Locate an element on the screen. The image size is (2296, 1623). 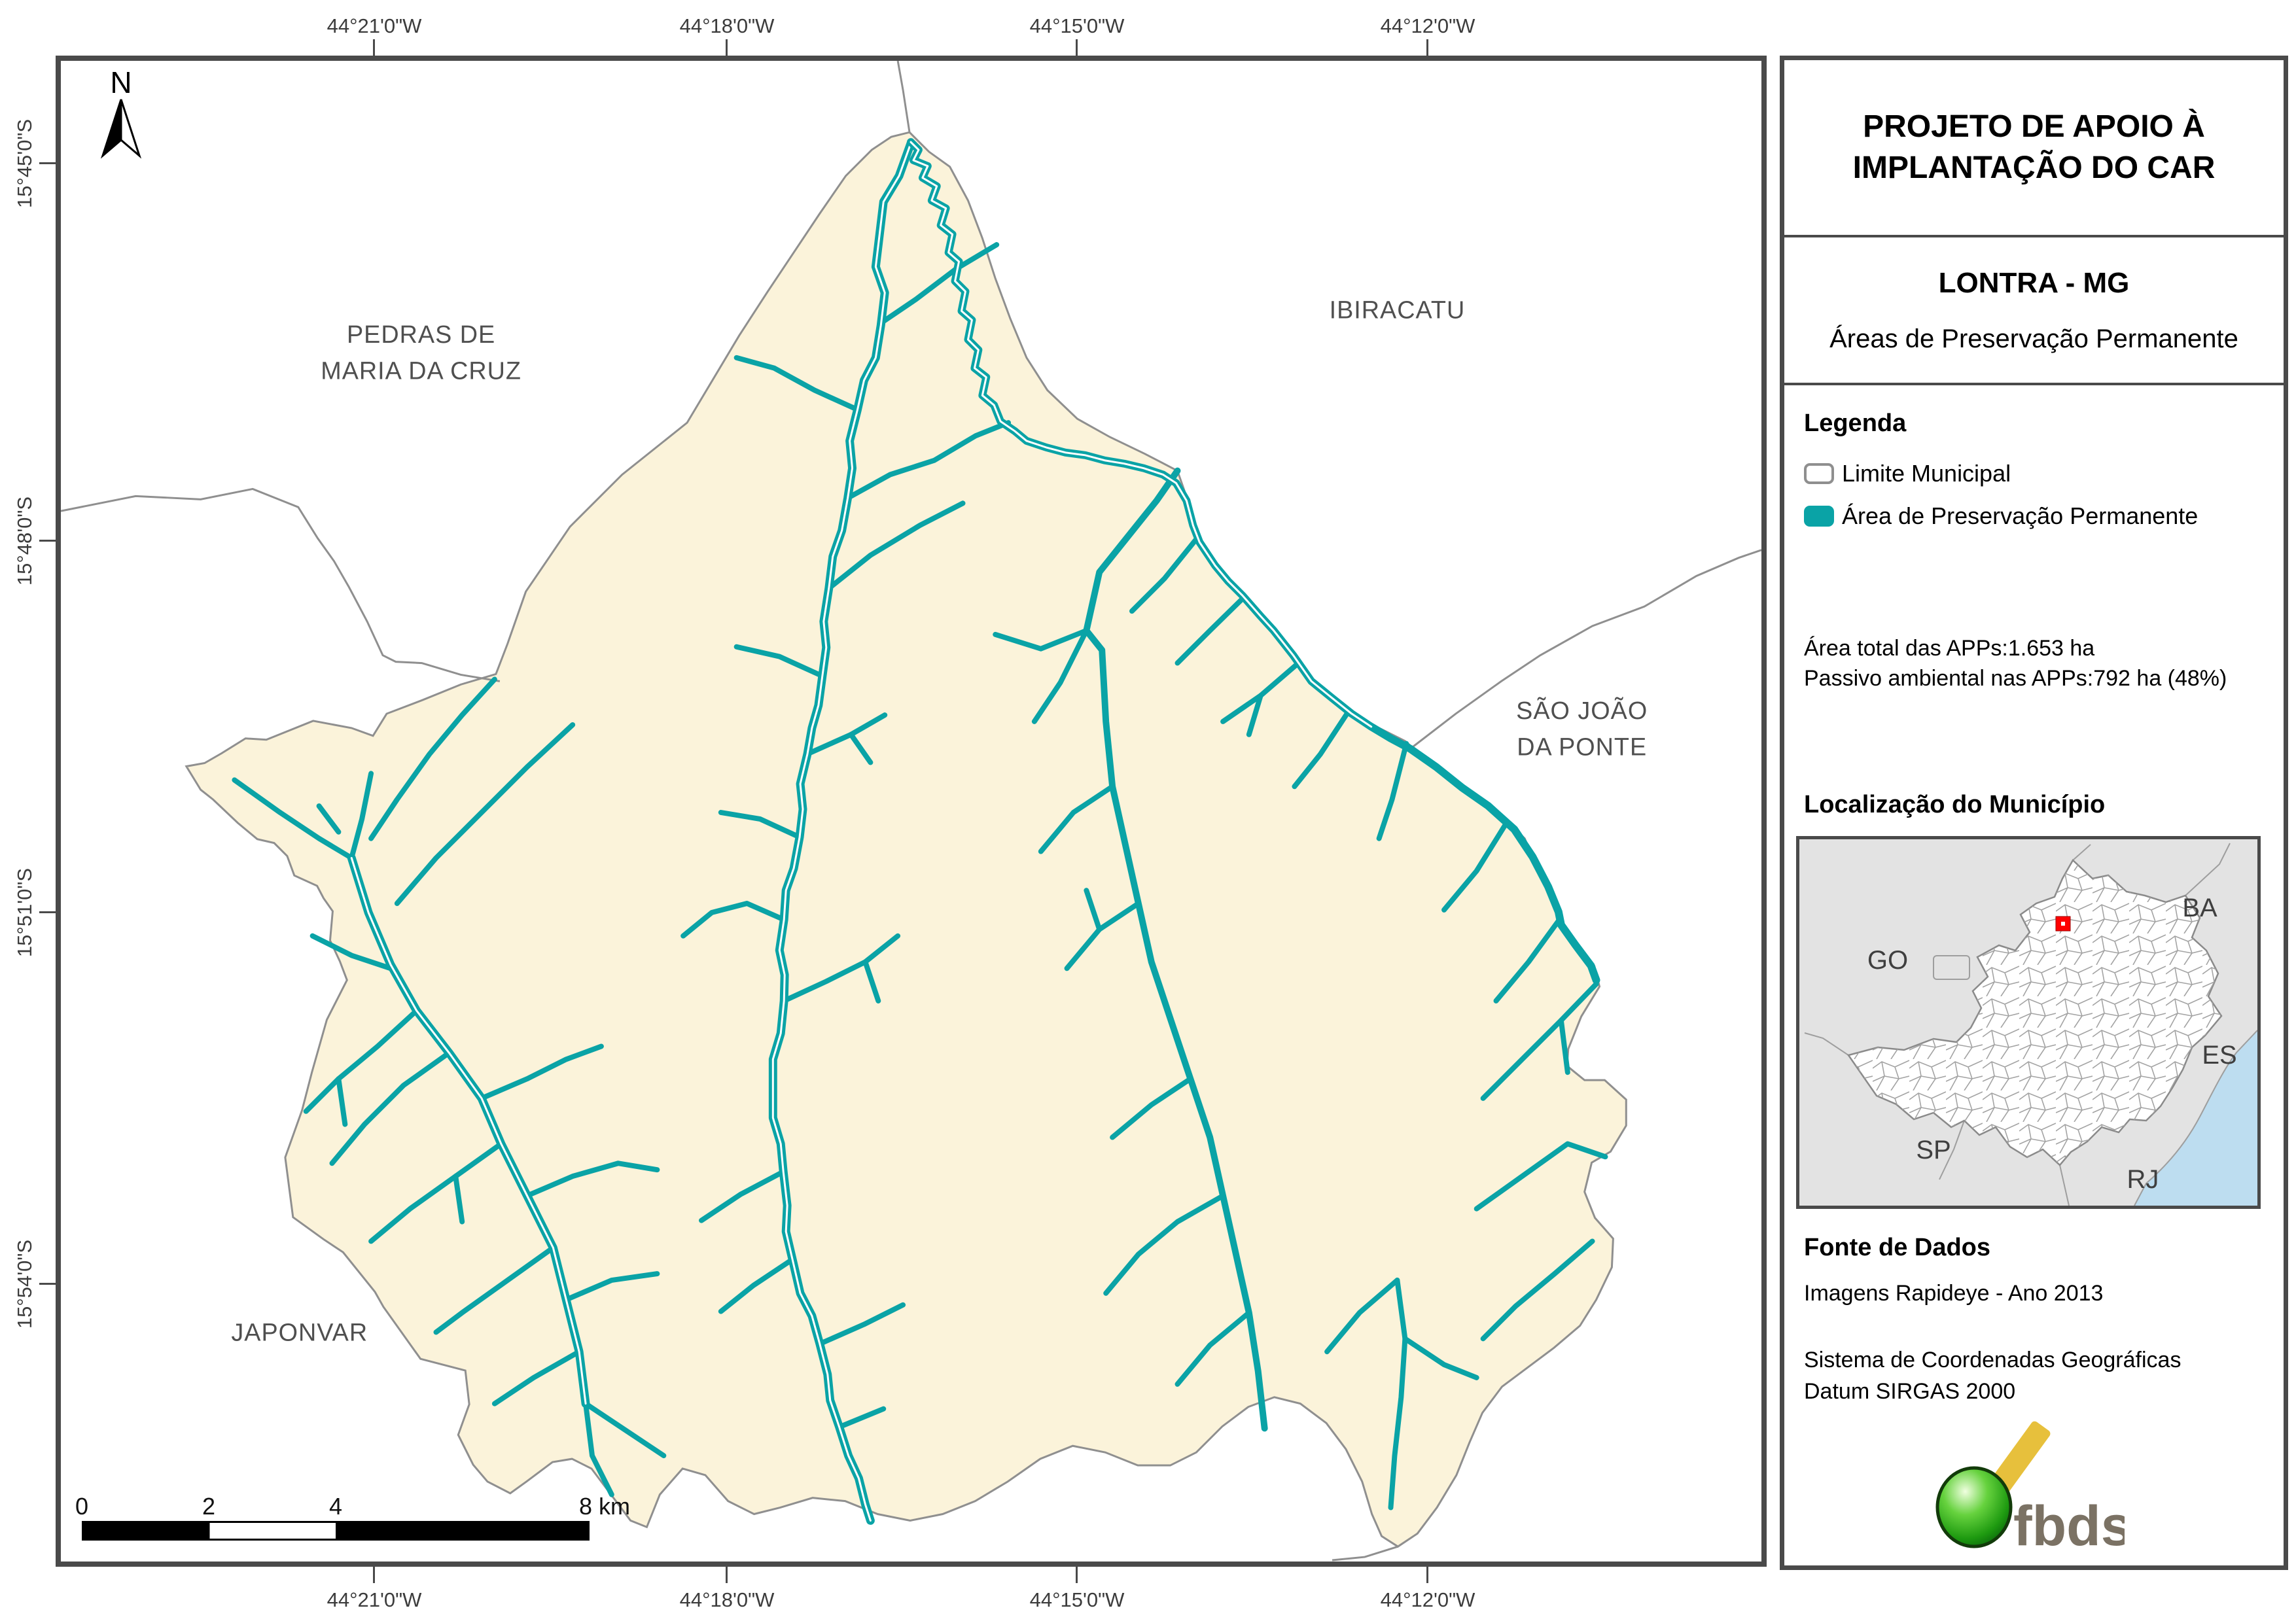
axis-left-1: 15°45'0"S is located at coordinates (24, 163).